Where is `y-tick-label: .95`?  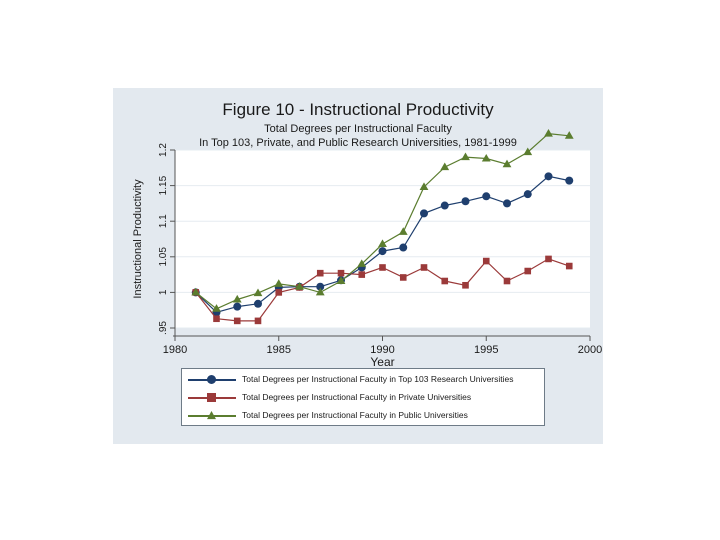
y-tick-label: .95 is located at coordinates (163, 328).